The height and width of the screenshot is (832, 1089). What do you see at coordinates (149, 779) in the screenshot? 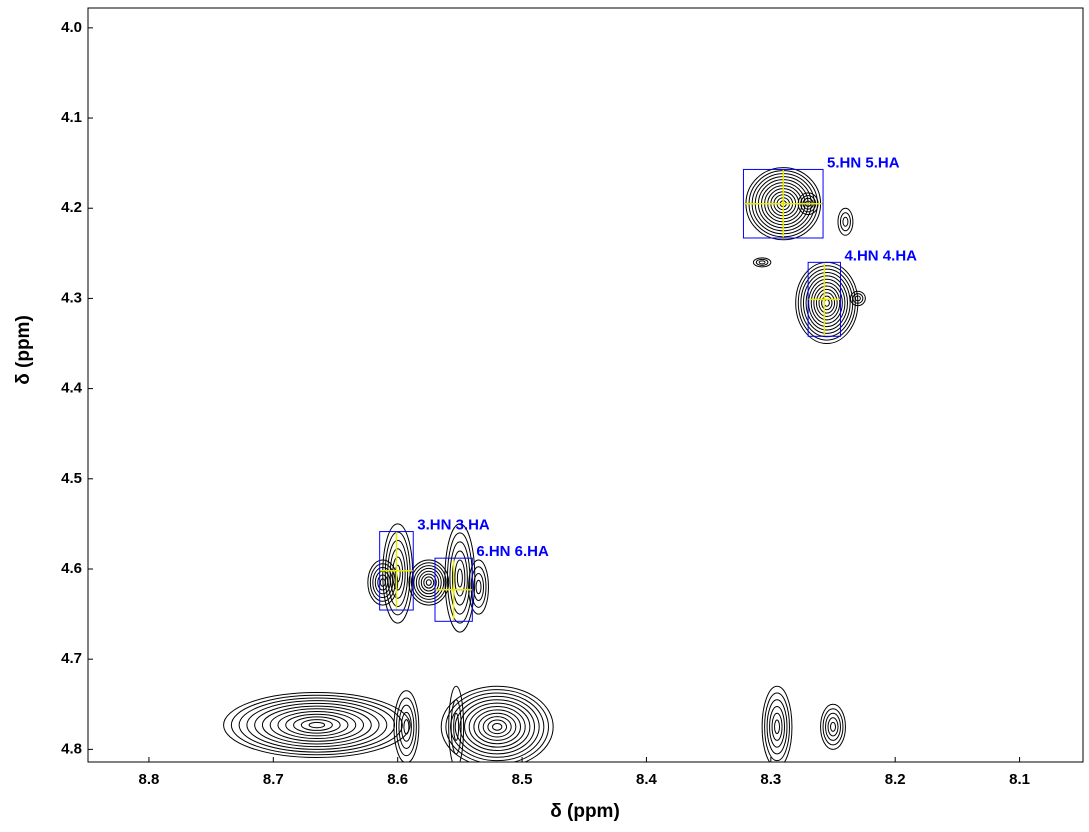
I see `x-tick-label: 8.8` at bounding box center [149, 779].